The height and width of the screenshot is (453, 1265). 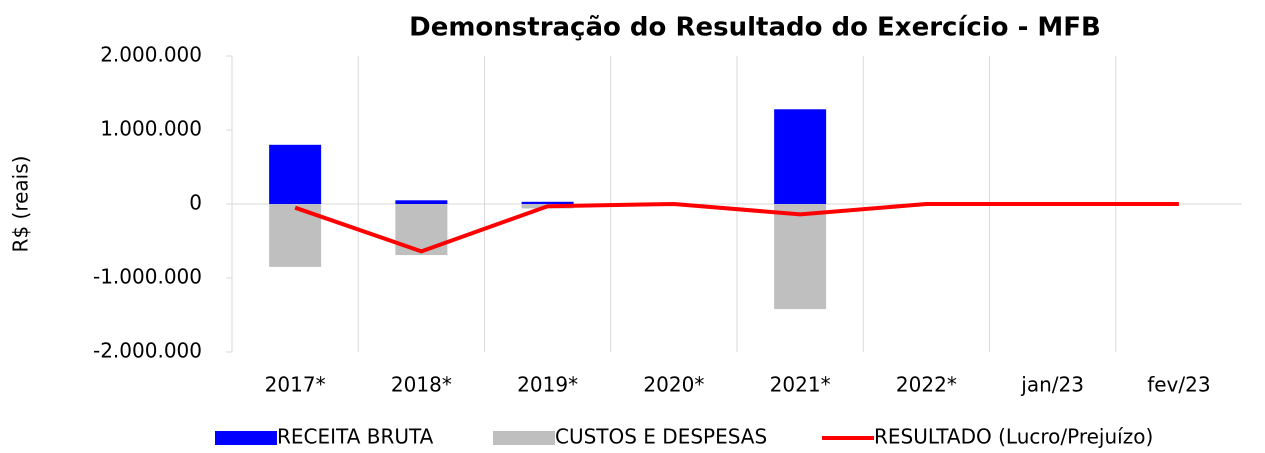 I want to click on x-tick-label: 2019*, so click(x=547, y=385).